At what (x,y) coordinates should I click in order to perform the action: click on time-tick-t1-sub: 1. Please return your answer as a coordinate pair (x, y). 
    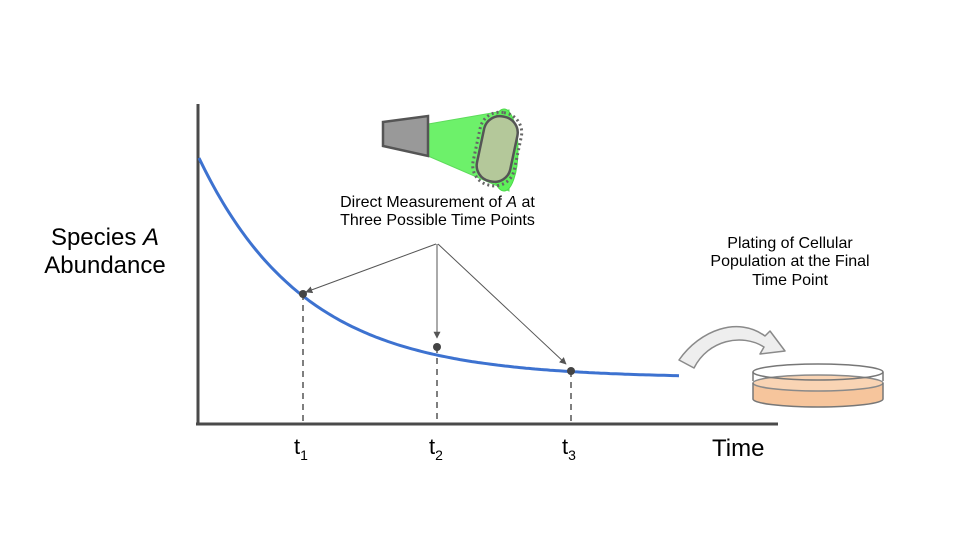
    Looking at the image, I should click on (304, 455).